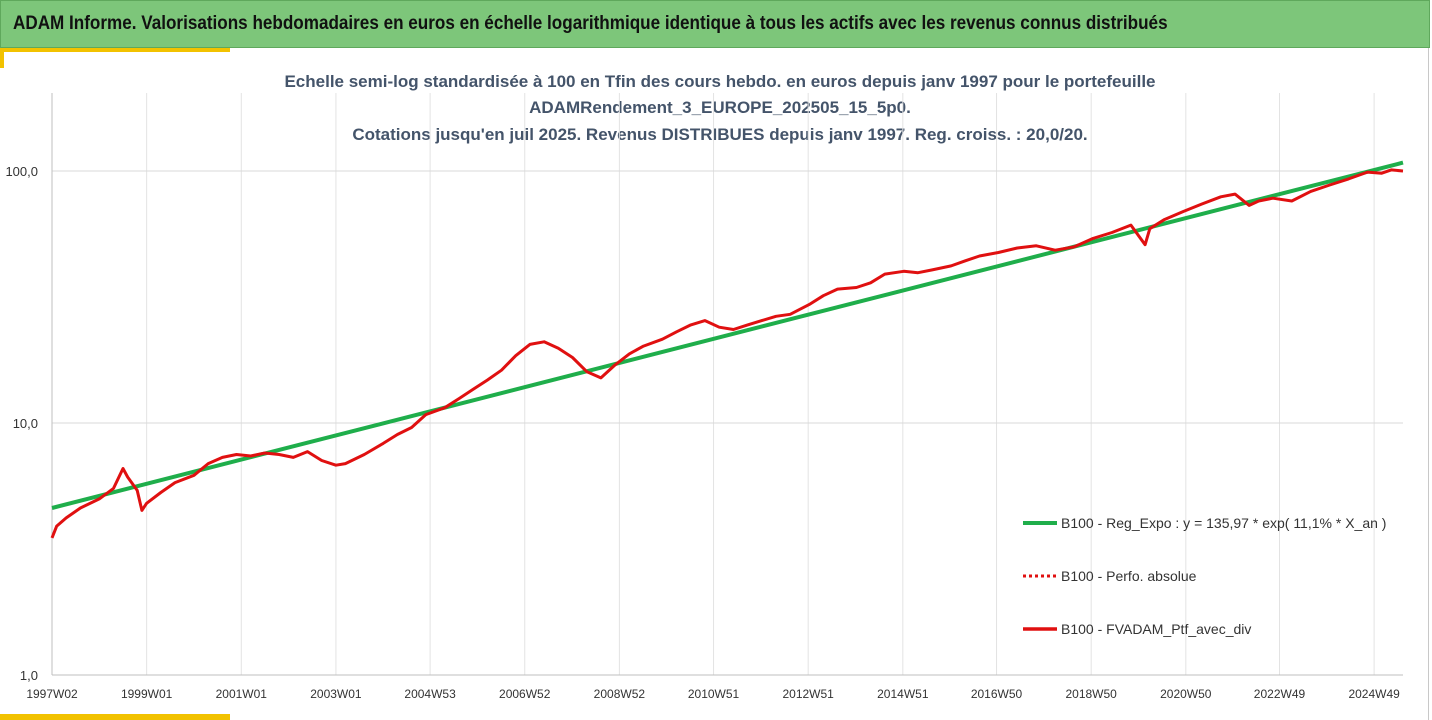  I want to click on x-tick-label: 2010W51, so click(714, 694).